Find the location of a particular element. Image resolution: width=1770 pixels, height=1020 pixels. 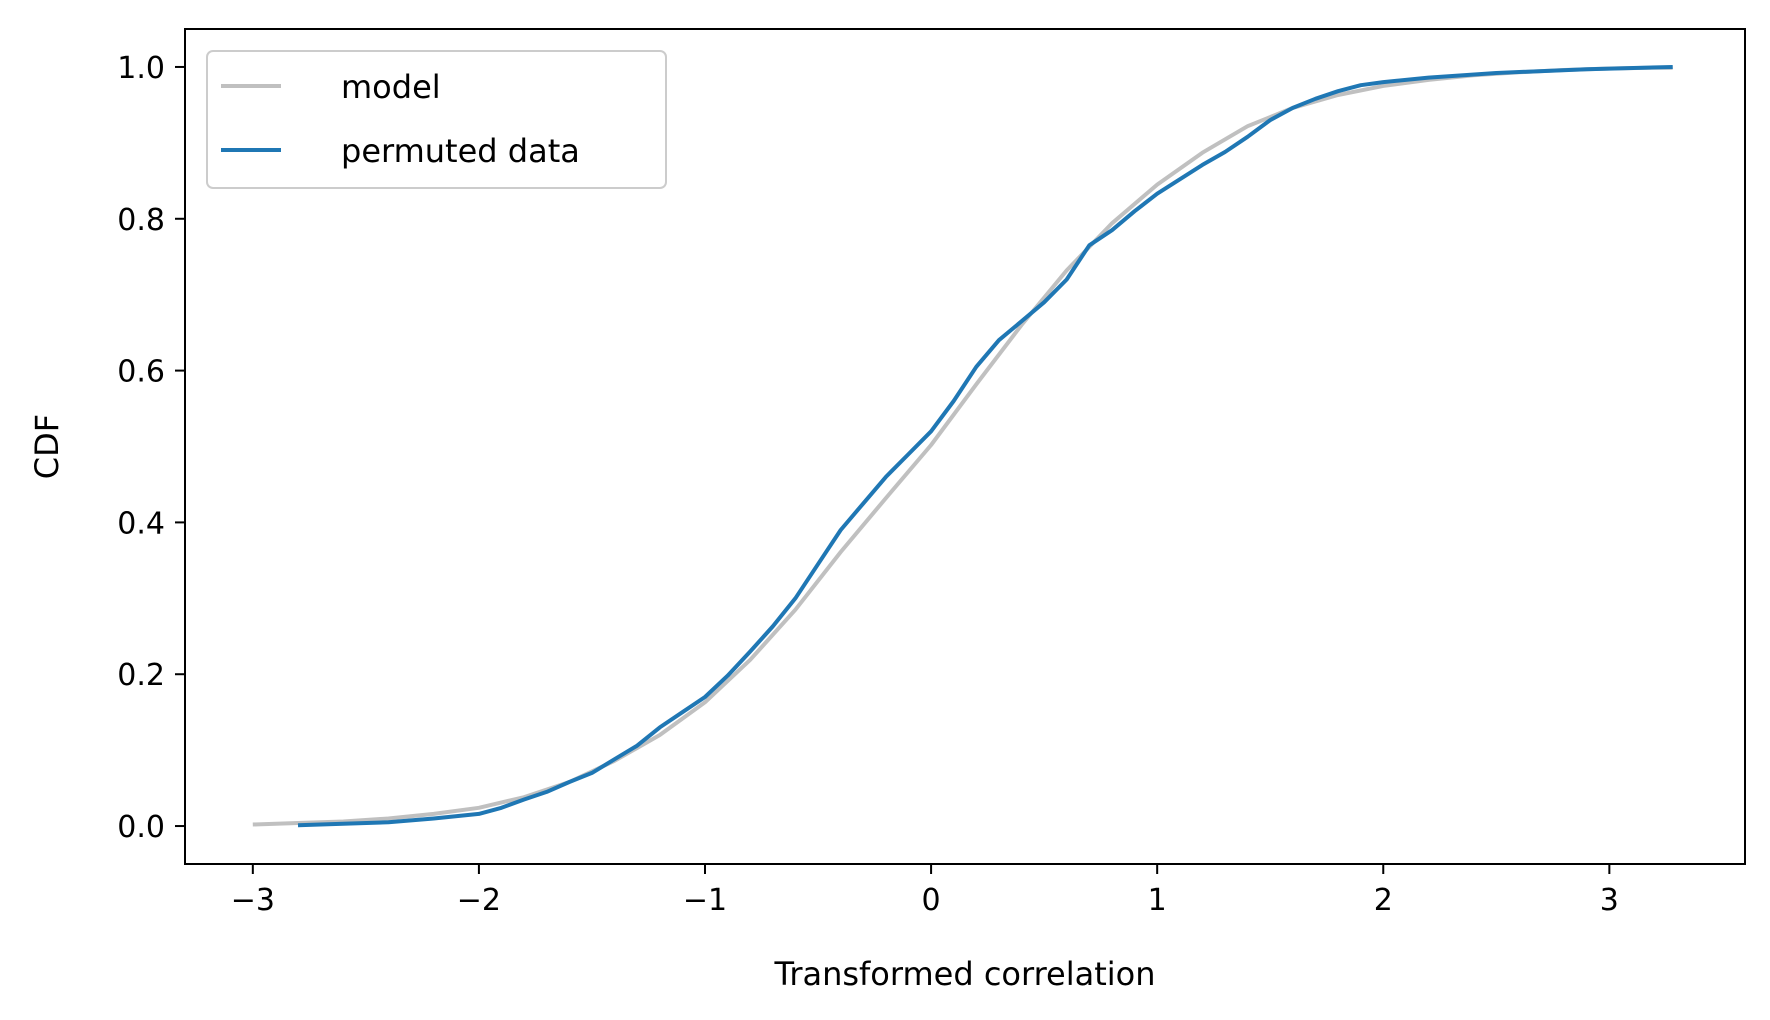

x-tick-label: 0 is located at coordinates (931, 900).